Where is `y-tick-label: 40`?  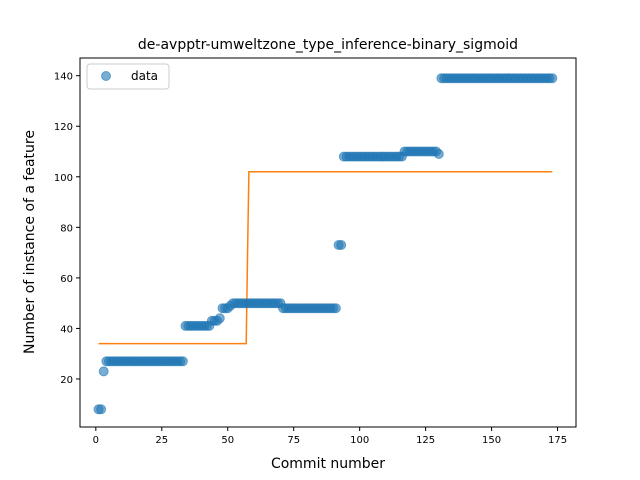 y-tick-label: 40 is located at coordinates (66, 329).